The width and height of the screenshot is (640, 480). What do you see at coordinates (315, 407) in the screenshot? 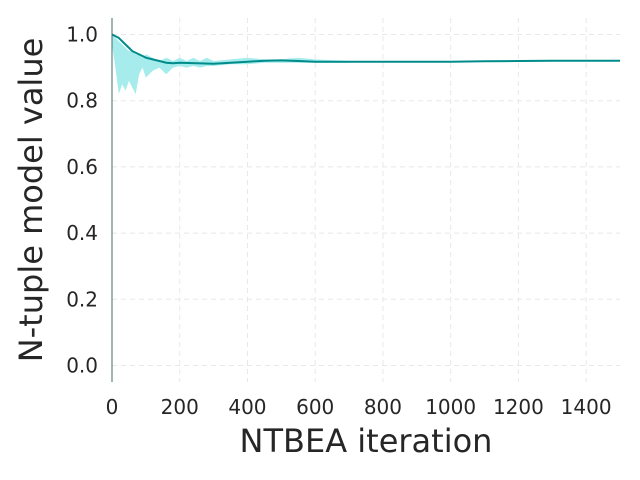
I see `x-tick-label: 600` at bounding box center [315, 407].